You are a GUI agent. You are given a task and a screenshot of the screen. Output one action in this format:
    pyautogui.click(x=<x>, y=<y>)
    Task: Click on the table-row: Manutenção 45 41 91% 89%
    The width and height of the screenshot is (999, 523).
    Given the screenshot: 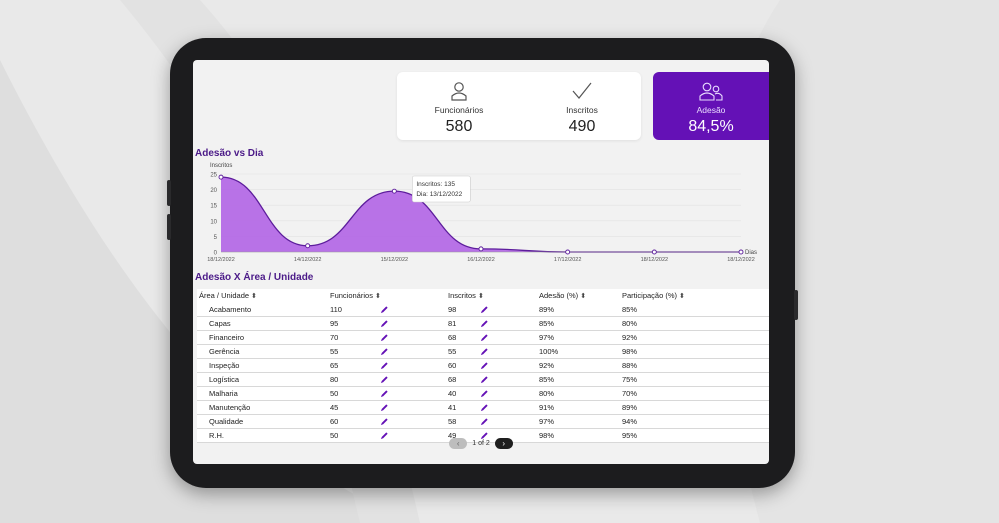 What is the action you would take?
    pyautogui.click(x=483, y=408)
    